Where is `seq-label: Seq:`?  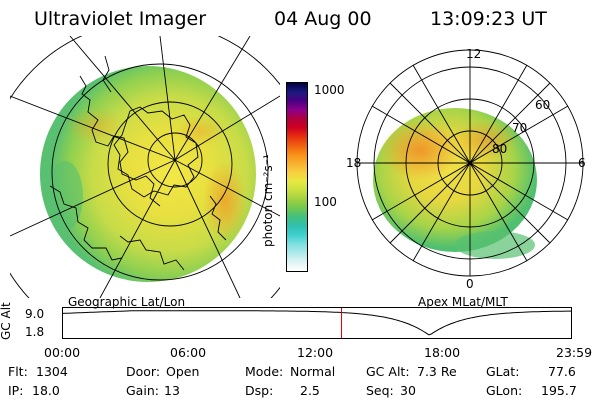 seq-label: Seq: is located at coordinates (380, 390).